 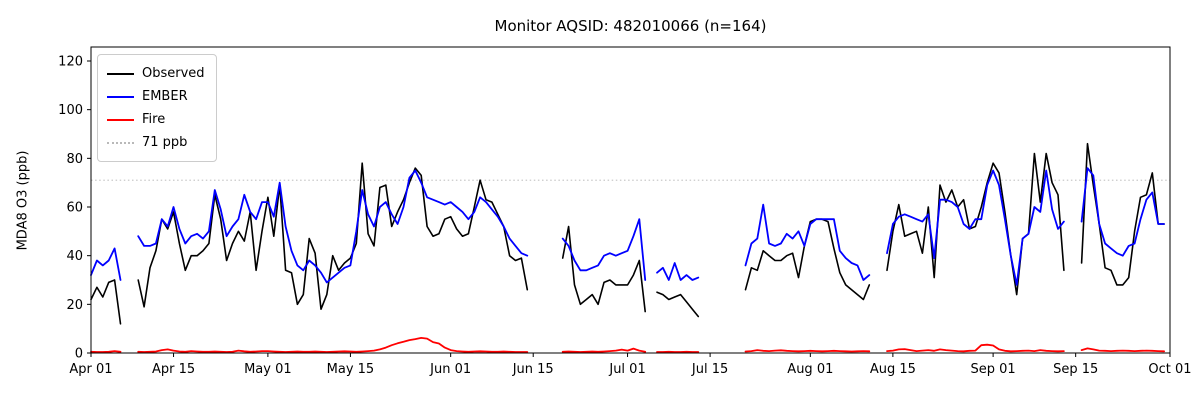 I want to click on x-tick-label: Sep 01, so click(x=993, y=369).